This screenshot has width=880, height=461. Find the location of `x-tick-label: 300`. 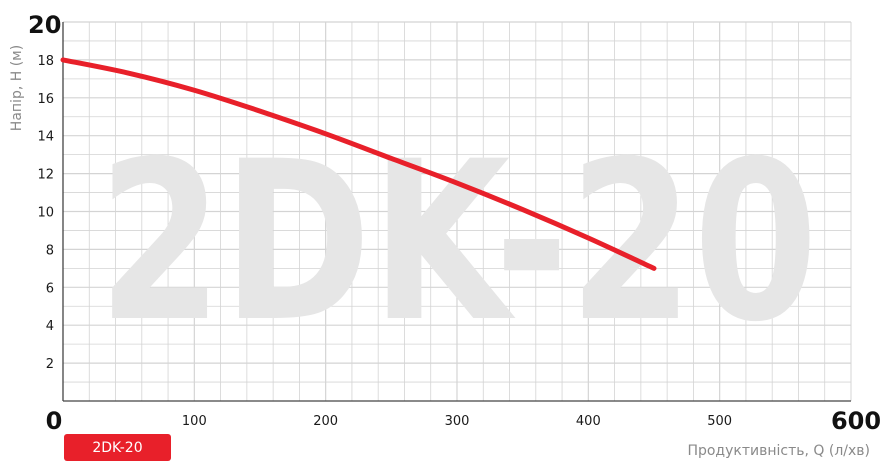

x-tick-label: 300 is located at coordinates (457, 421).